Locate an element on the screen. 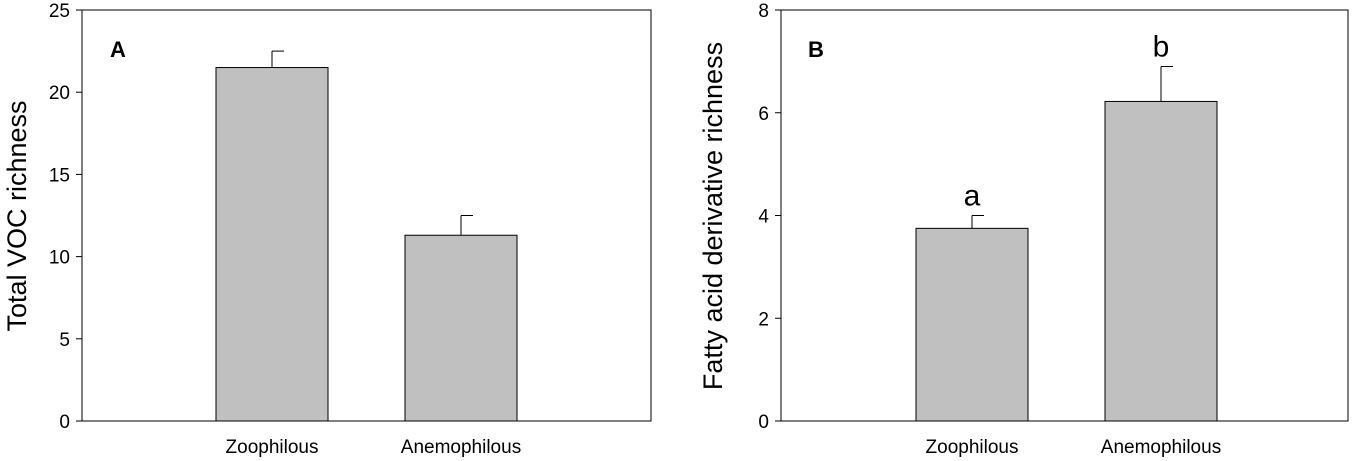 This screenshot has width=1354, height=461. y-tick-label: 6 is located at coordinates (763, 114).